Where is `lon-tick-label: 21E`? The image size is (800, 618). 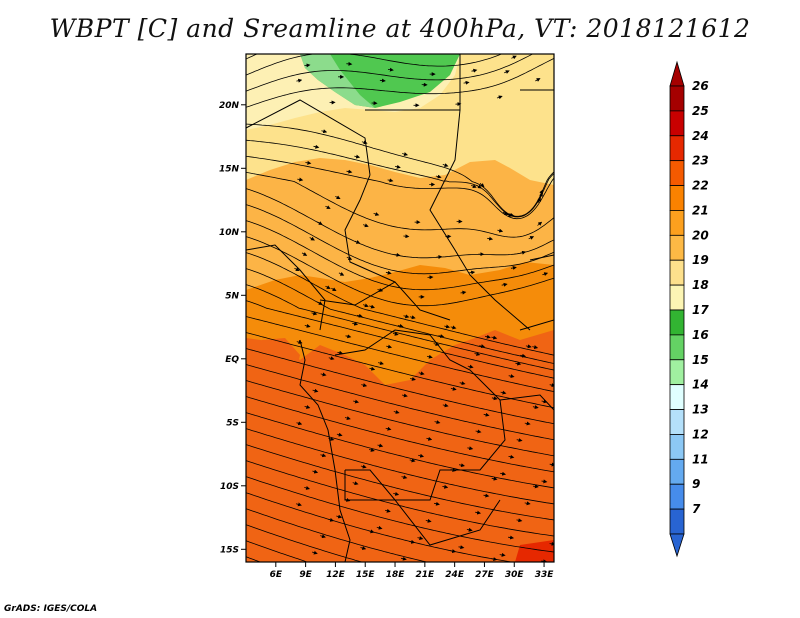 lon-tick-label: 21E is located at coordinates (425, 575).